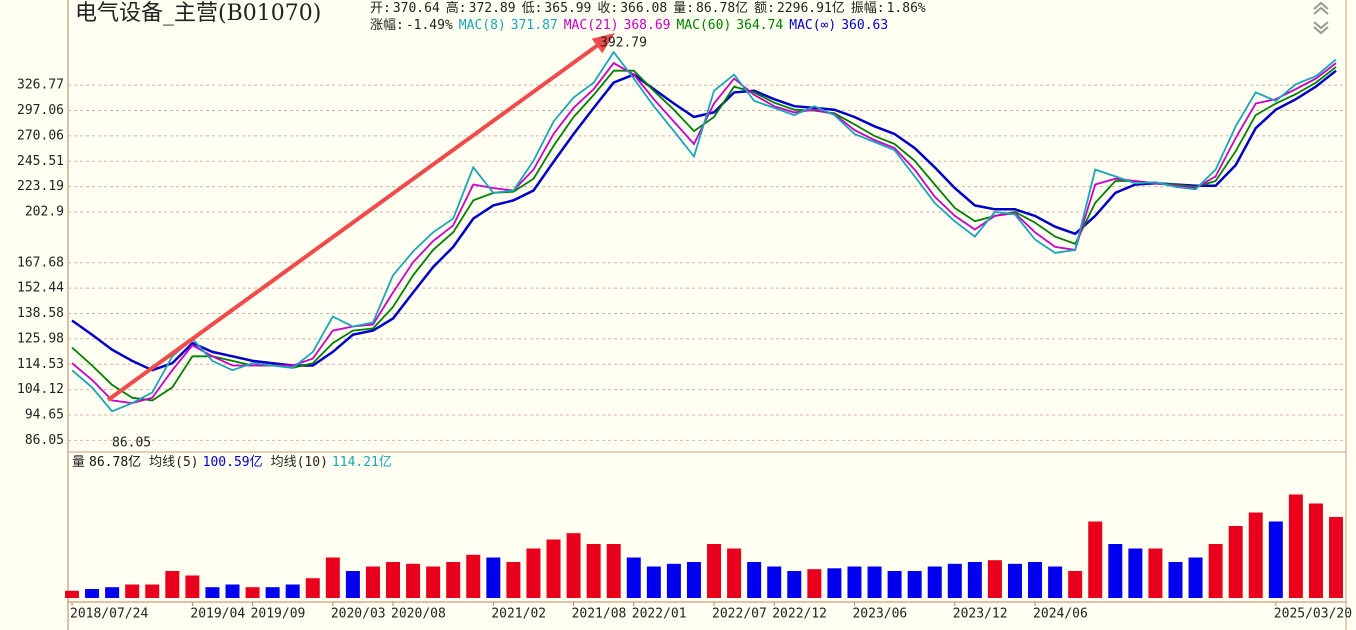 Image resolution: width=1356 pixels, height=630 pixels. Describe the element at coordinates (78, 462) in the screenshot. I see `volume-info-label: 量` at that location.